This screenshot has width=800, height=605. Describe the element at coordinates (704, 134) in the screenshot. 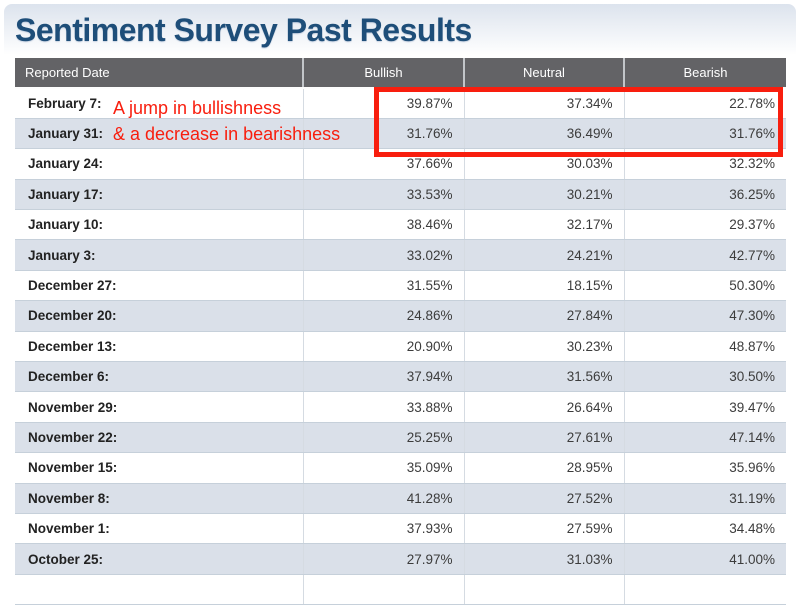

I see `bearish-cell: 31.76%` at that location.